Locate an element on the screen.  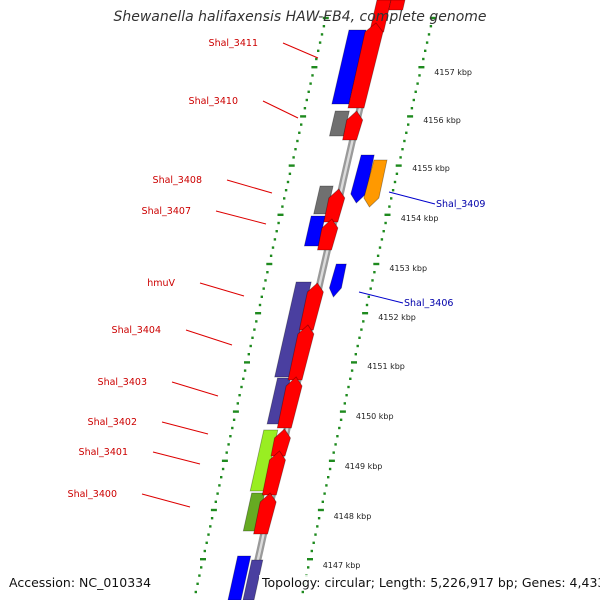
tick-label-4: 4151 kbp is located at coordinates (386, 366).